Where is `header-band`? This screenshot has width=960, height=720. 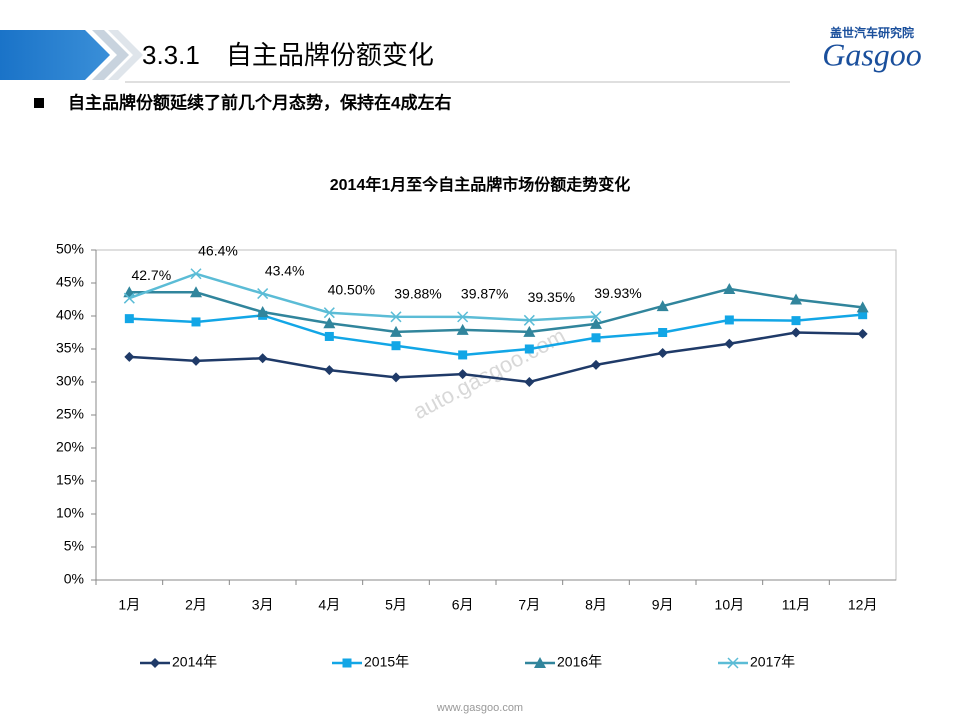 header-band is located at coordinates (55, 55).